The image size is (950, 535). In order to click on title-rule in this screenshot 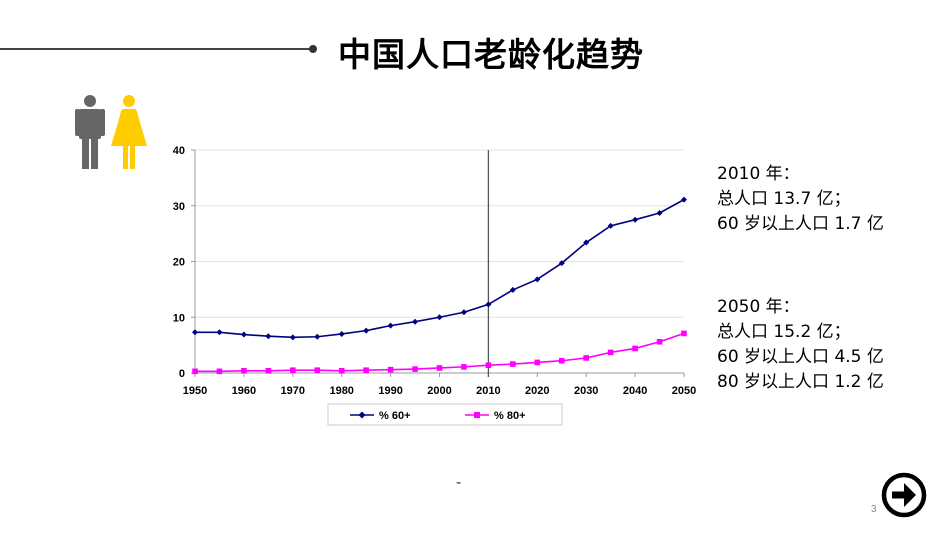, I will do `click(156, 49)`.